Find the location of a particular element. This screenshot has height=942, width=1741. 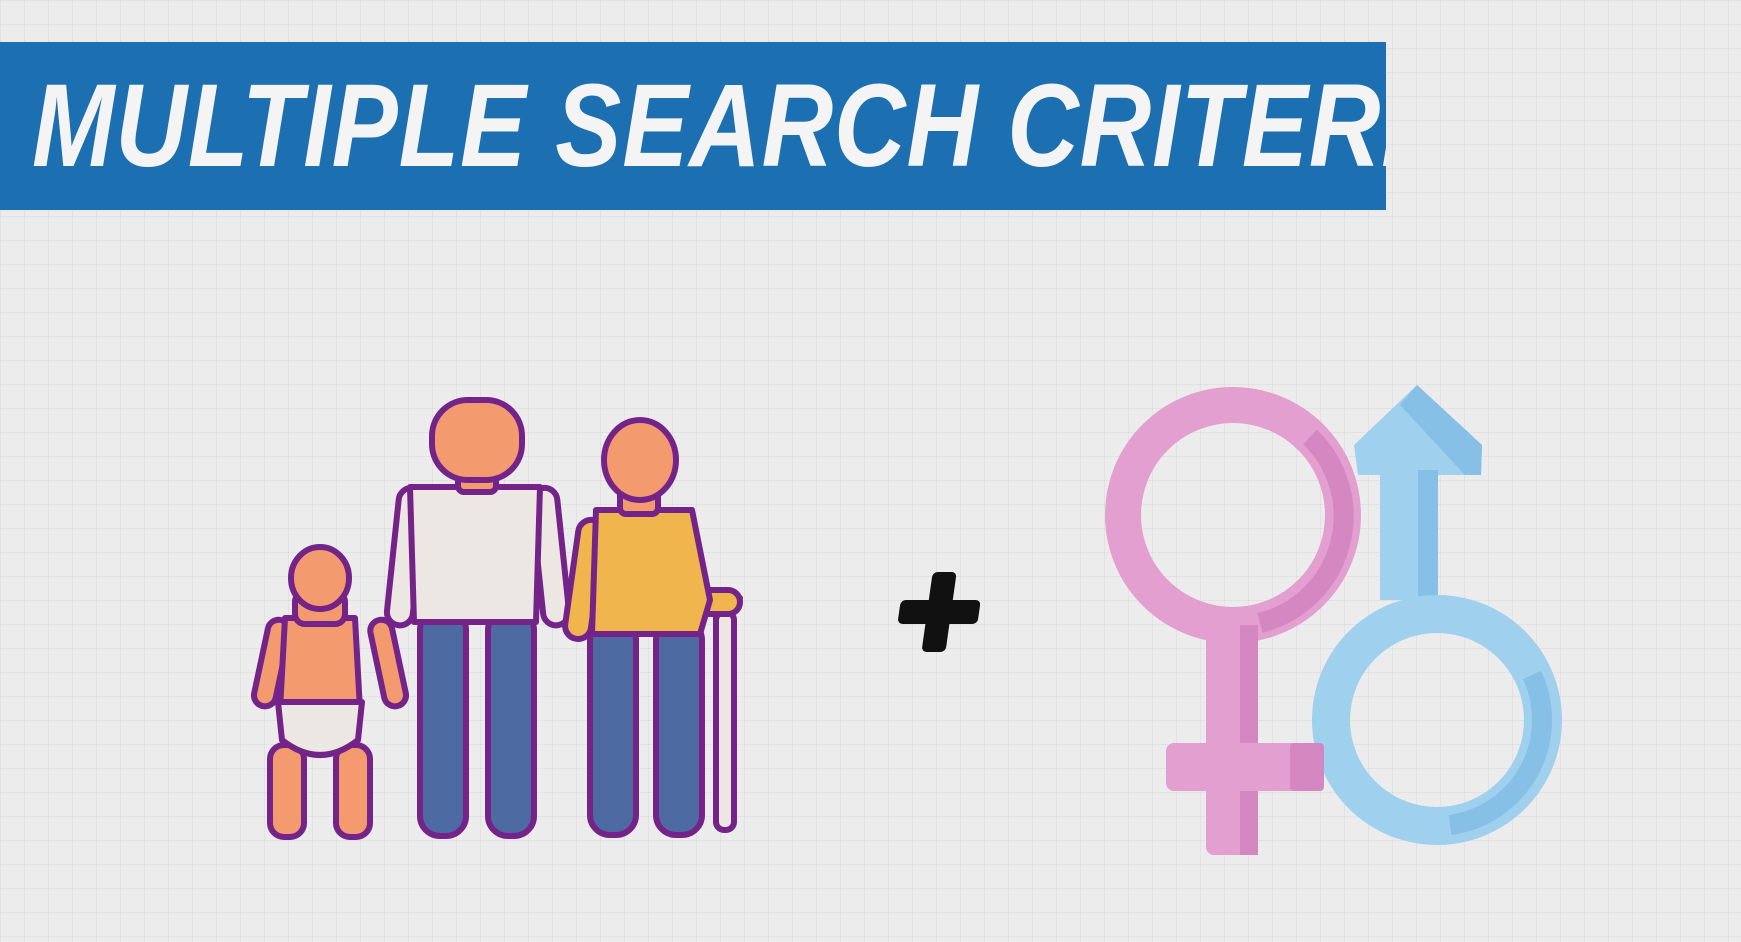

age-group-icon is located at coordinates (496, 618).